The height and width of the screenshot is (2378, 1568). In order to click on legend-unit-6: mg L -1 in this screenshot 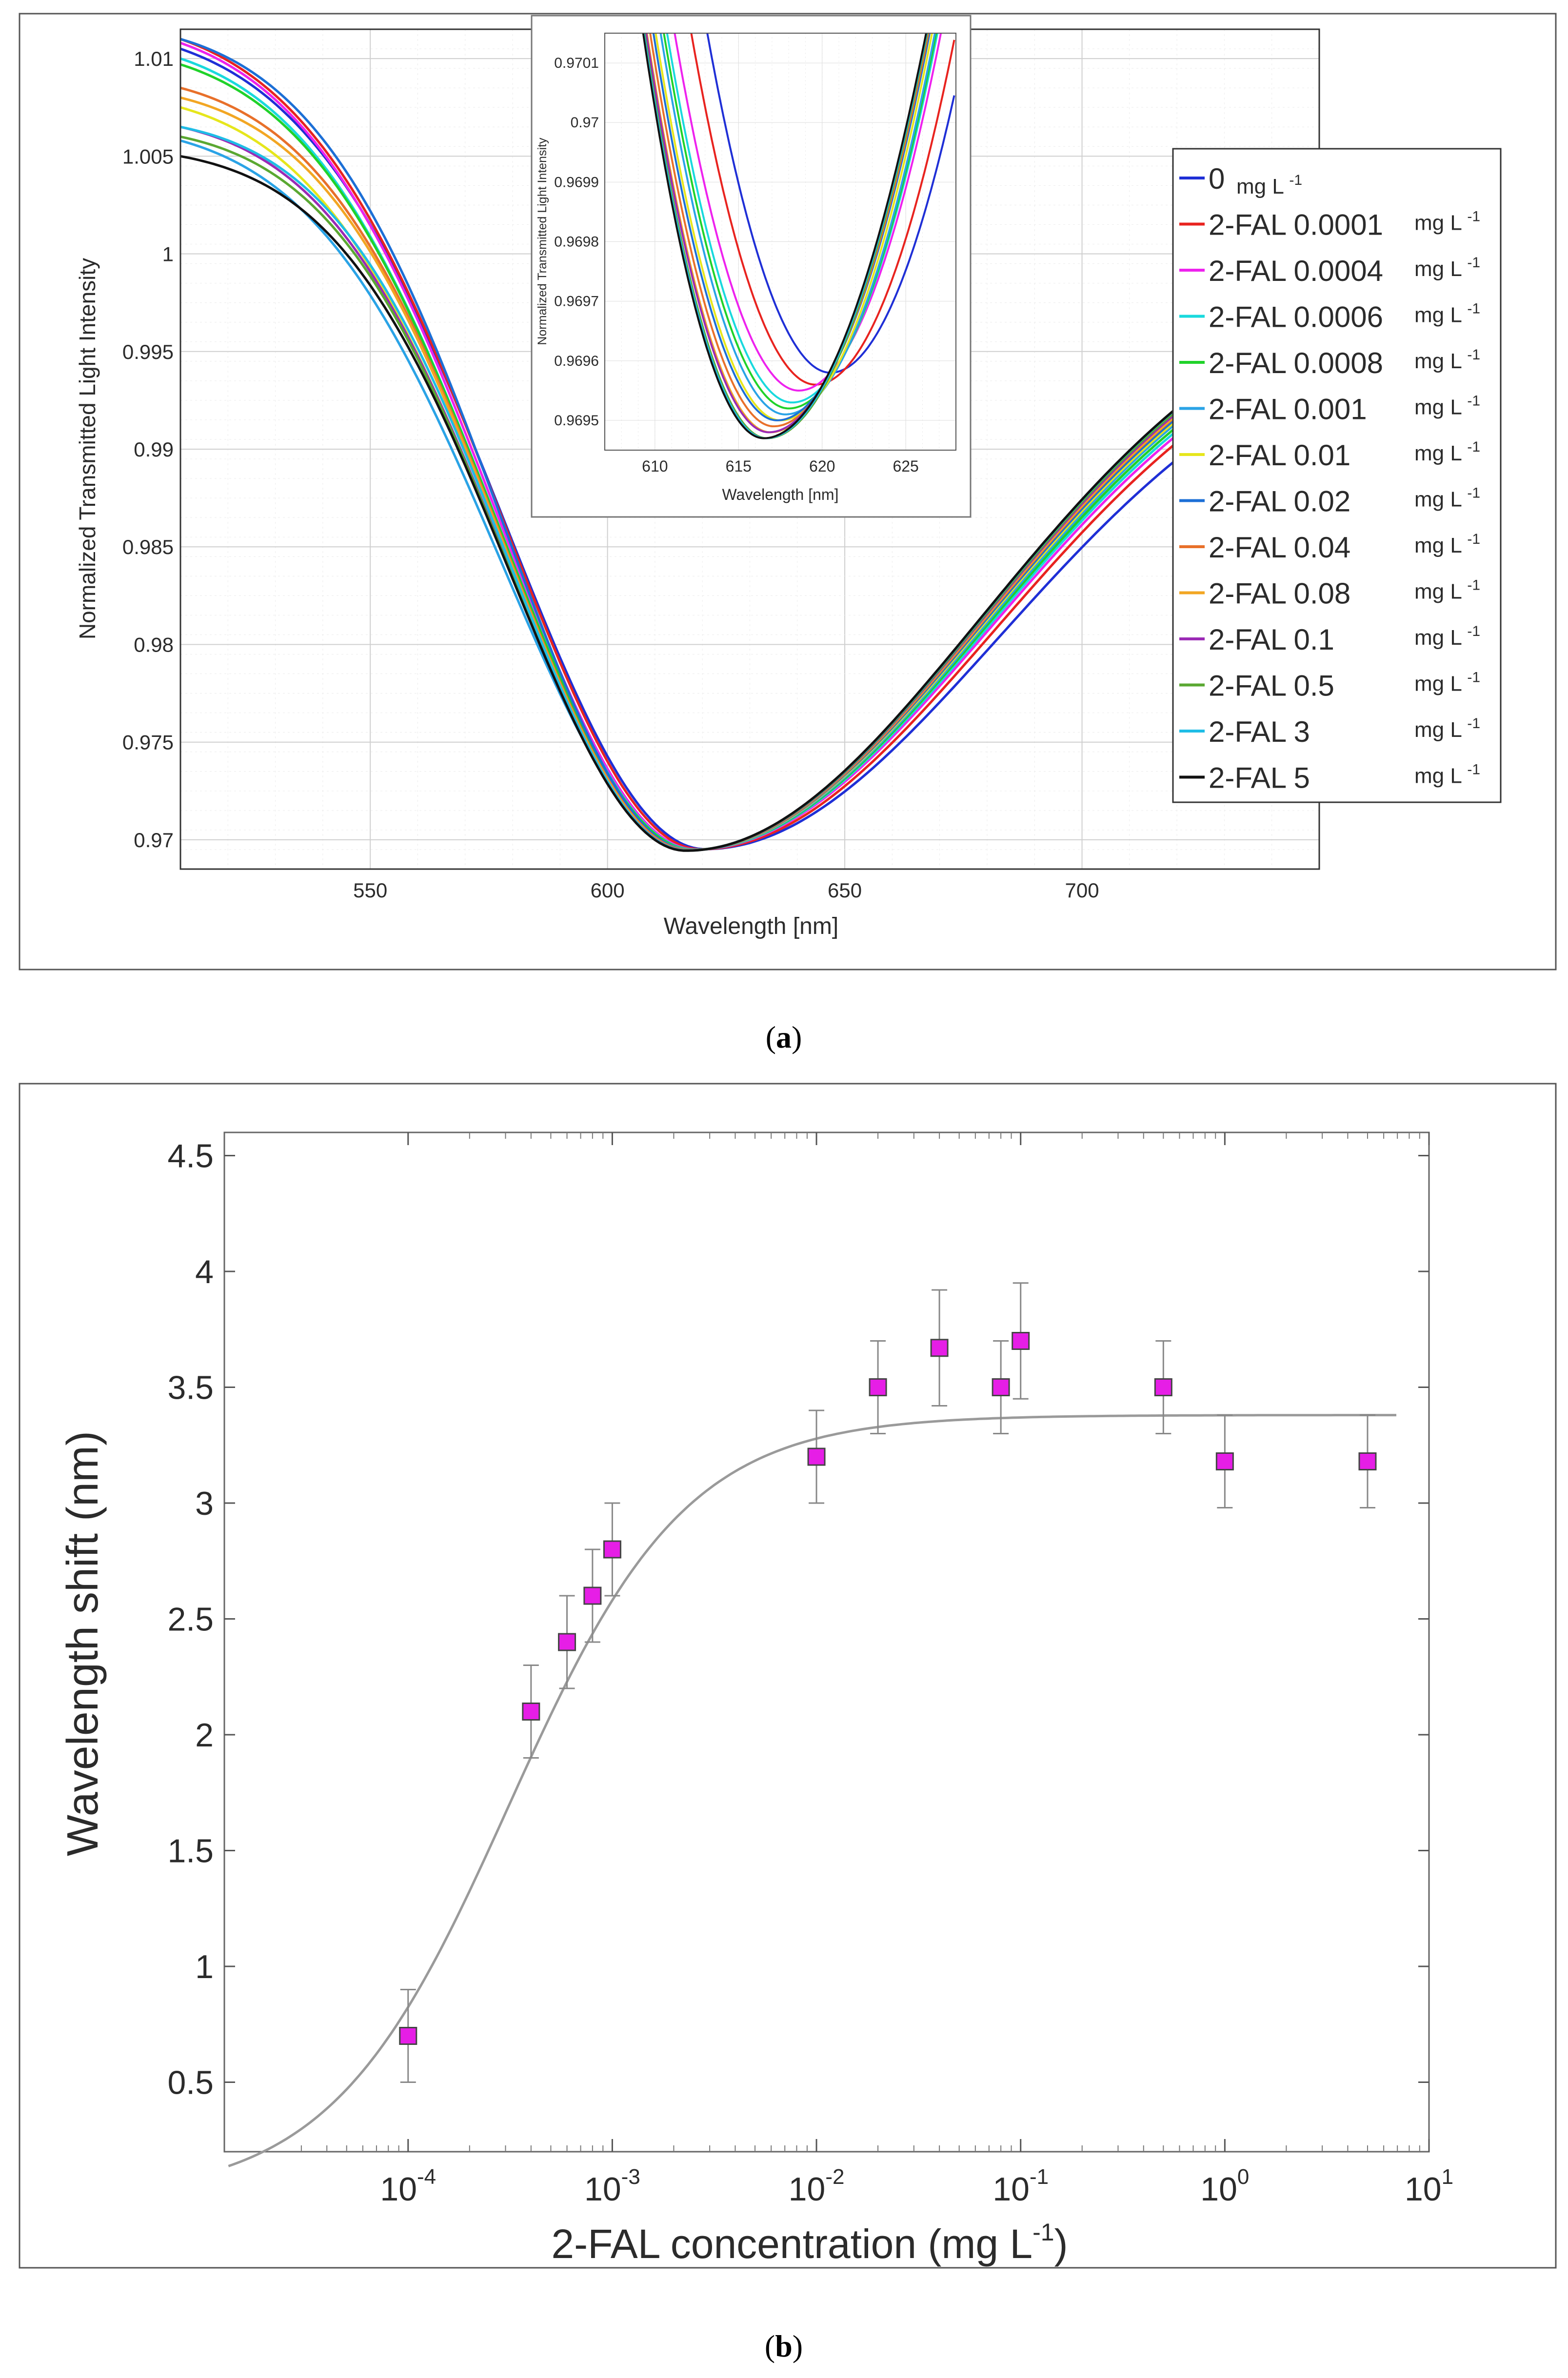, I will do `click(1447, 452)`.